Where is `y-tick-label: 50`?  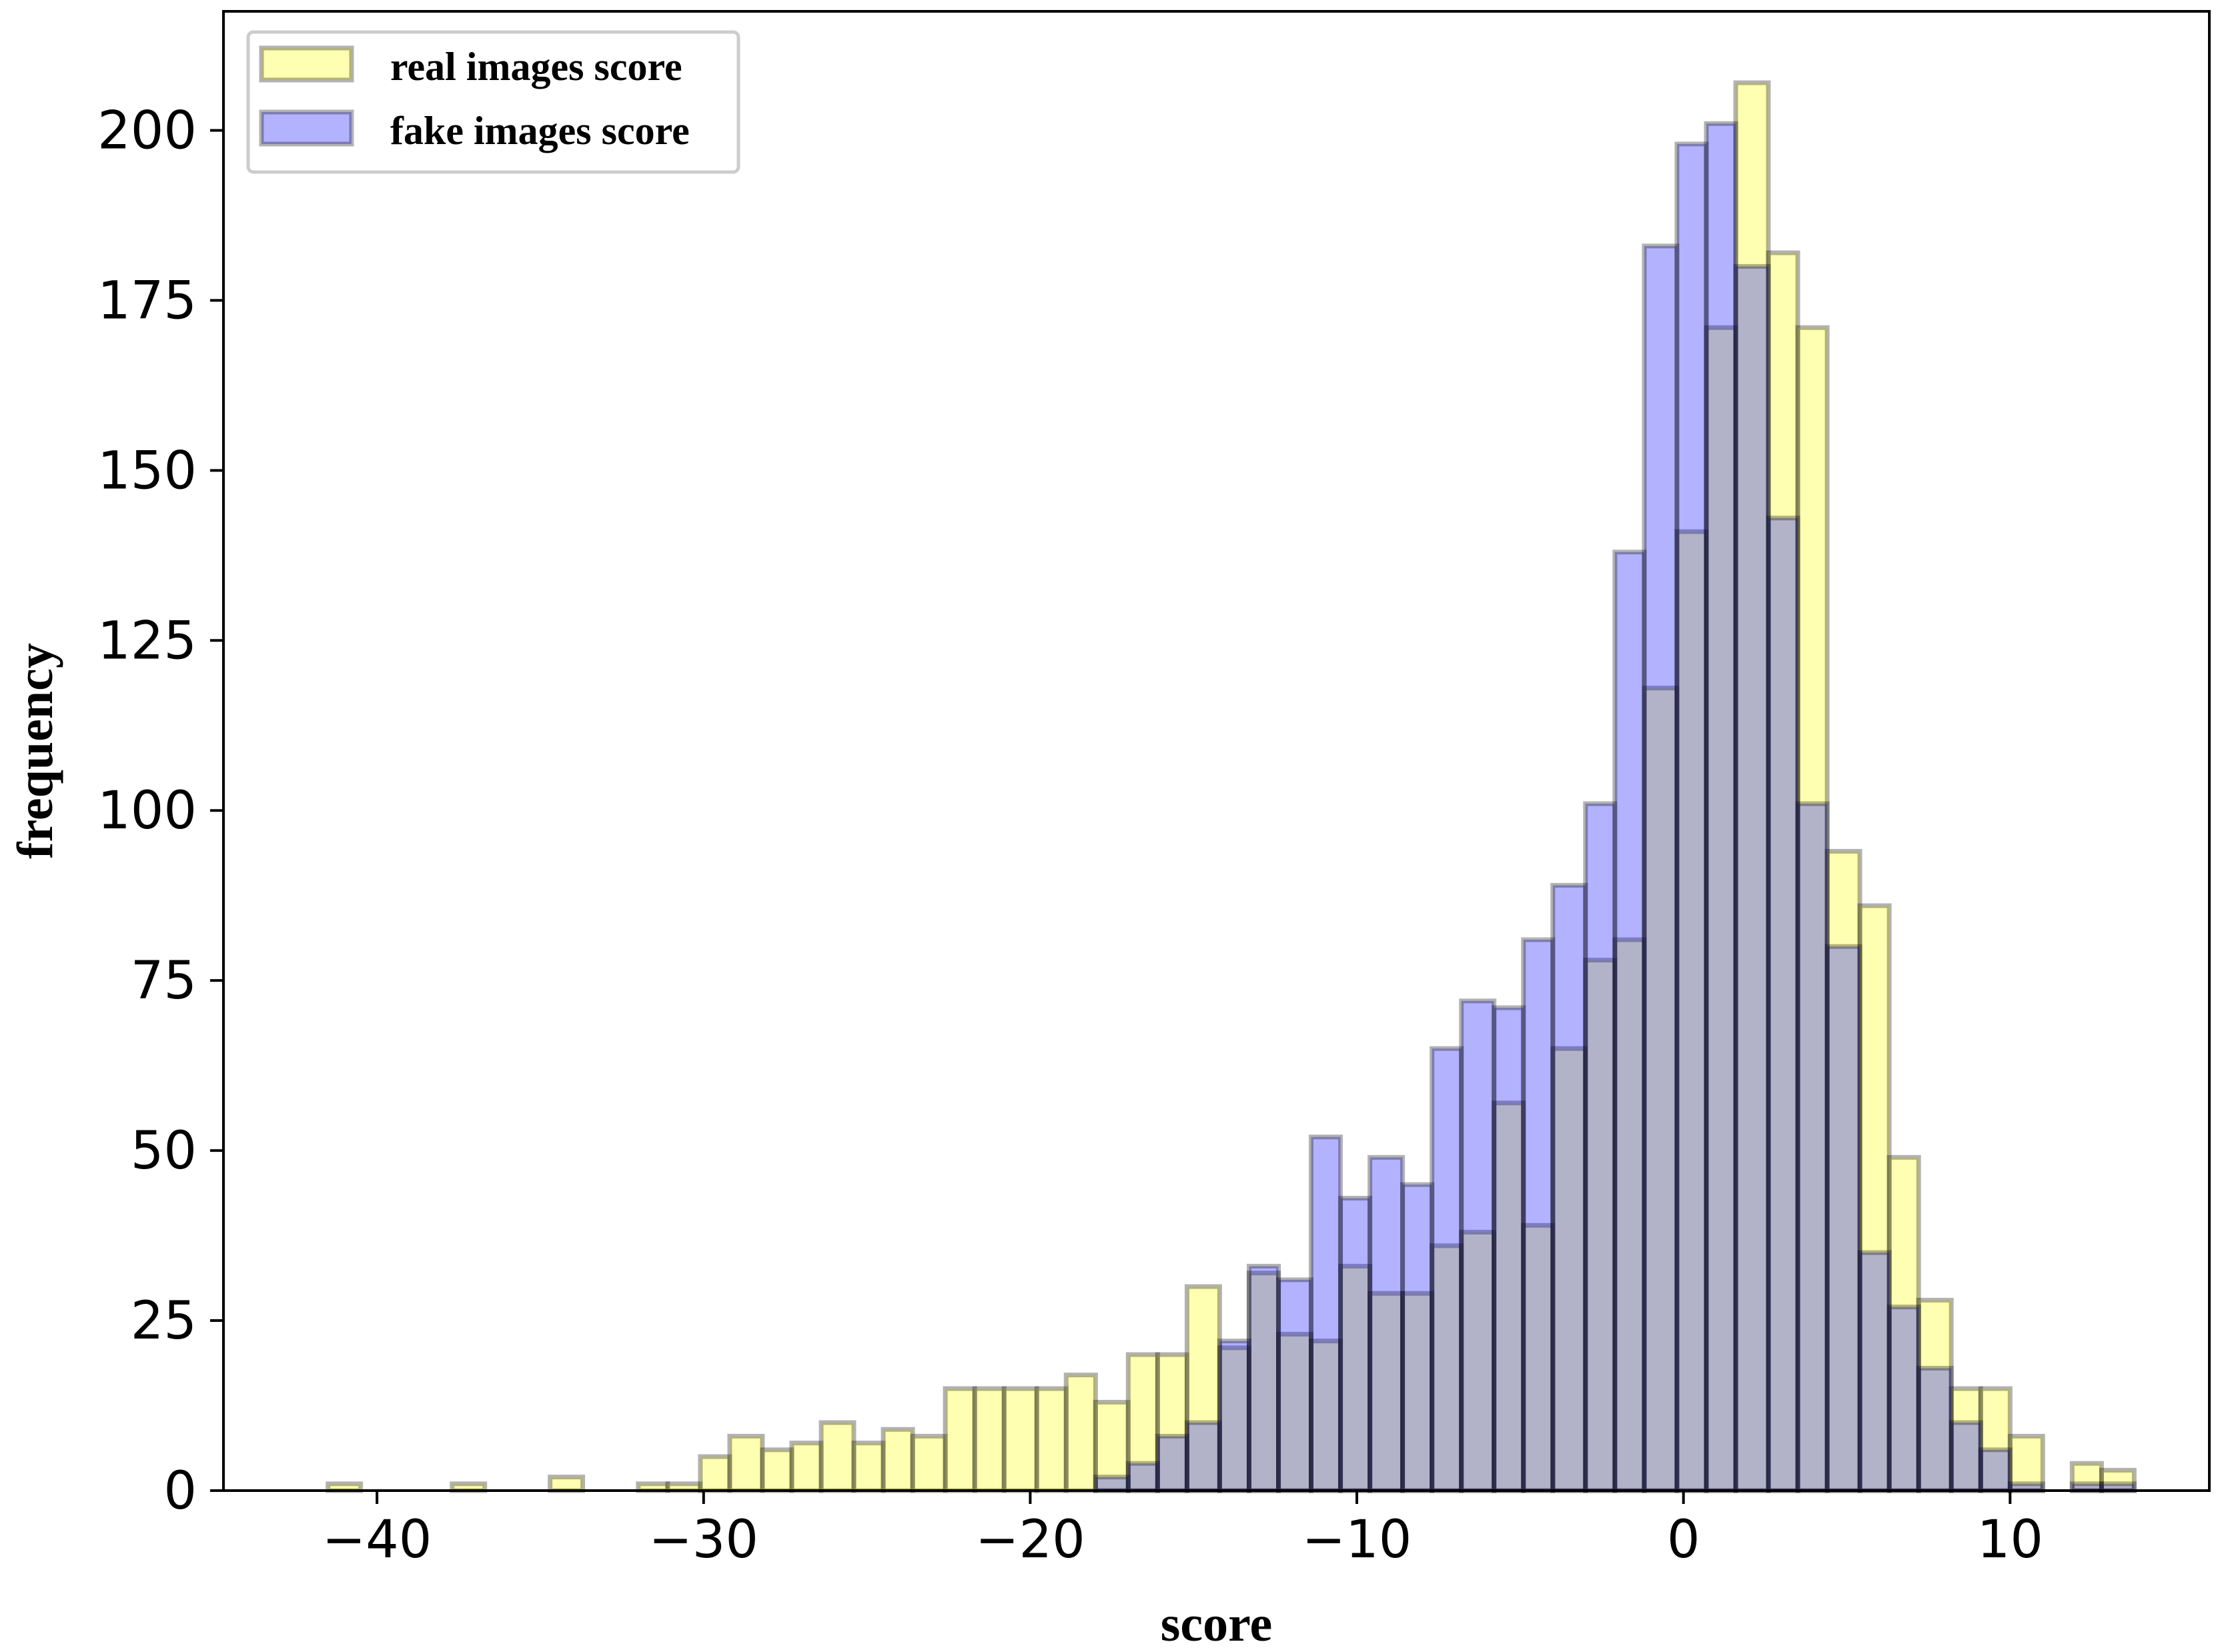 y-tick-label: 50 is located at coordinates (164, 1151).